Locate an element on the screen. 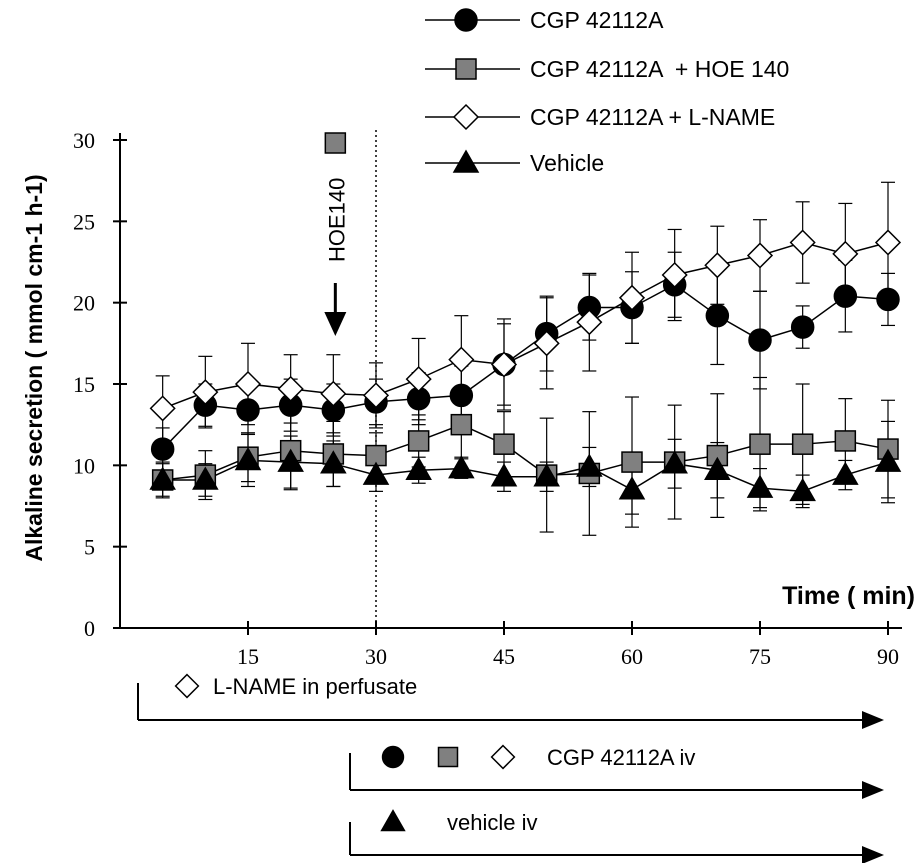 Image resolution: width=922 pixels, height=863 pixels. hoe140-label: HOE140 is located at coordinates (336, 220).